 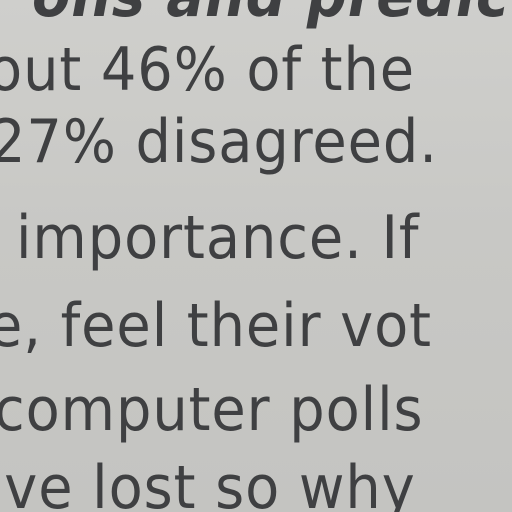 What do you see at coordinates (218, 238) in the screenshot?
I see `text-line-4: importance. If` at bounding box center [218, 238].